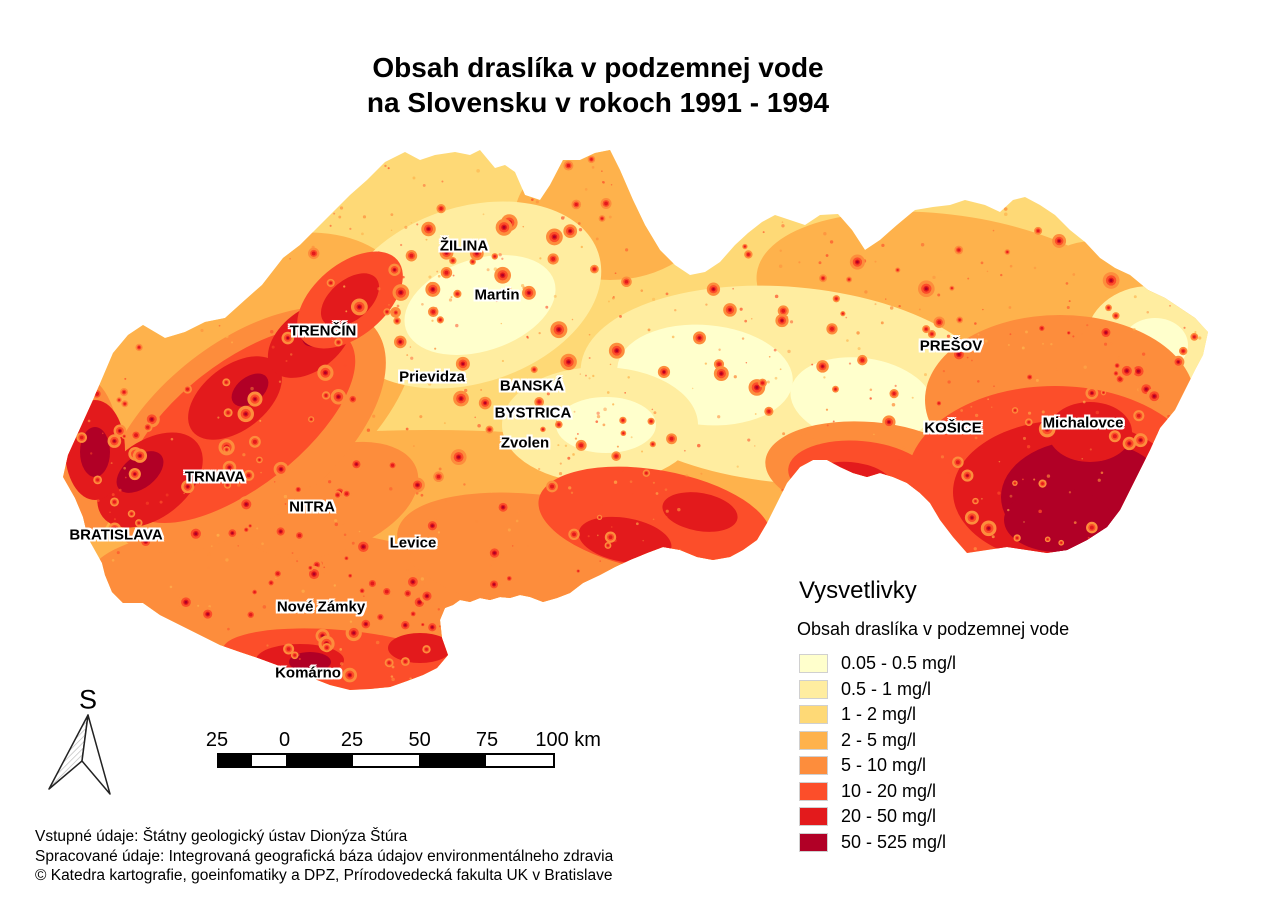  Describe the element at coordinates (79, 754) in the screenshot. I see `north-arrow-icon` at that location.